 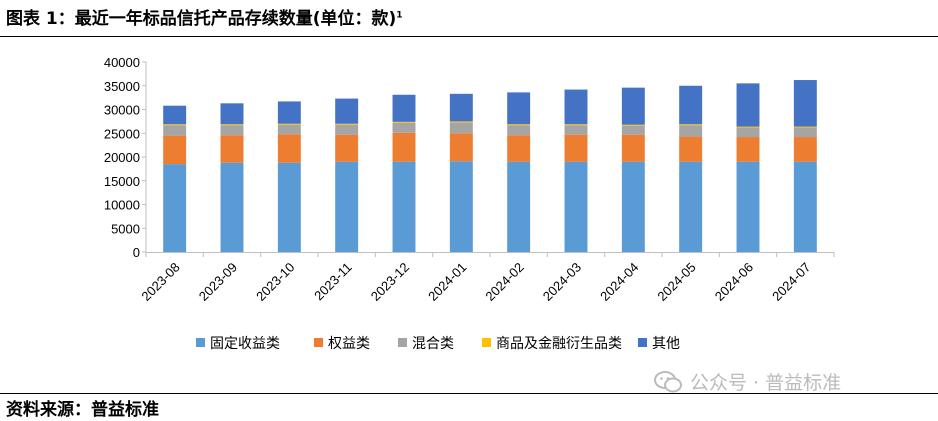 I want to click on legend-label: 其他, so click(x=666, y=344).